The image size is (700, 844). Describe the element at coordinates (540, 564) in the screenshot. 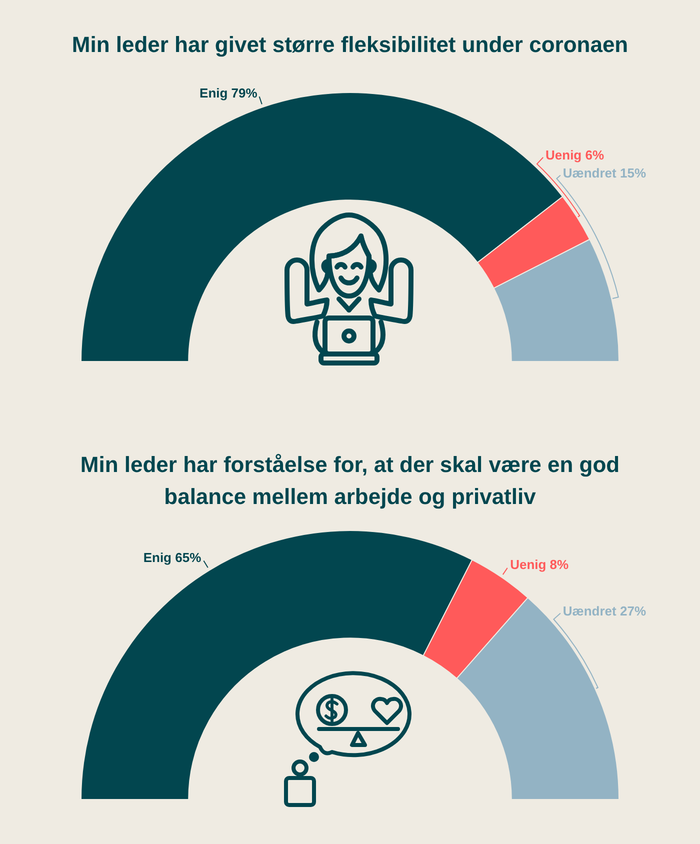

I see `slice-label: Uenig 8%` at that location.